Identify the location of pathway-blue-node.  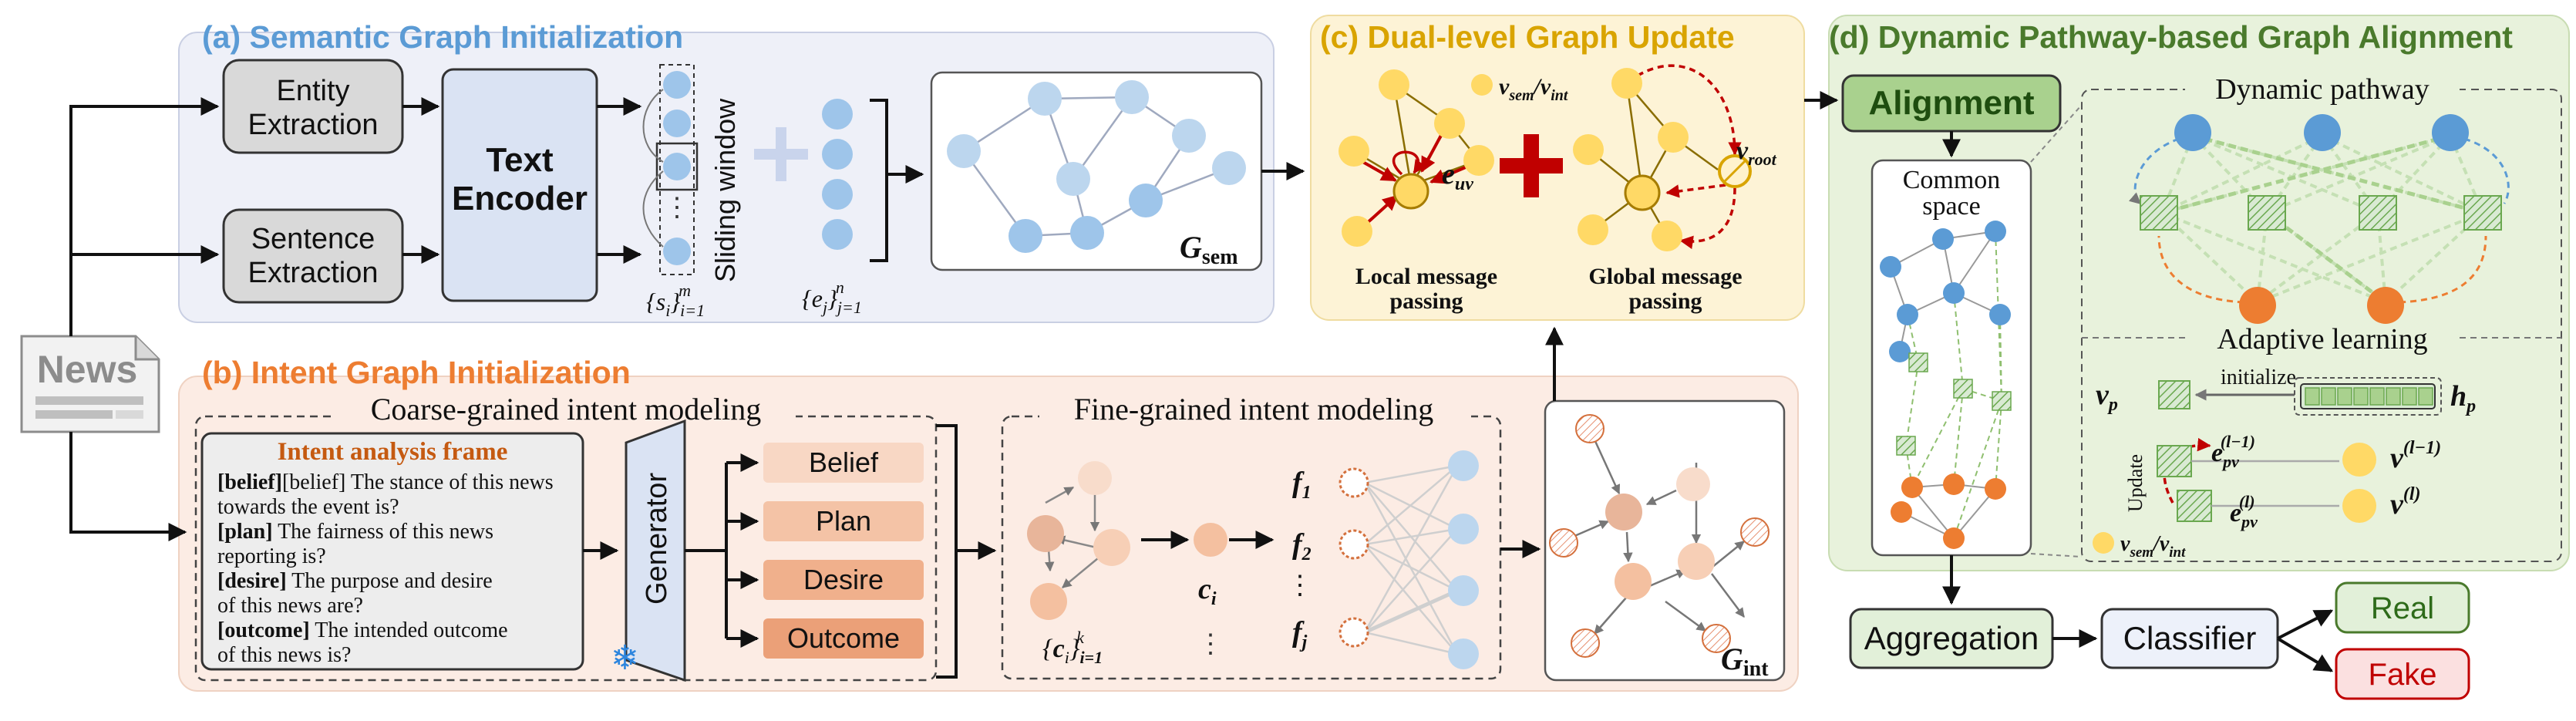
(2322, 132).